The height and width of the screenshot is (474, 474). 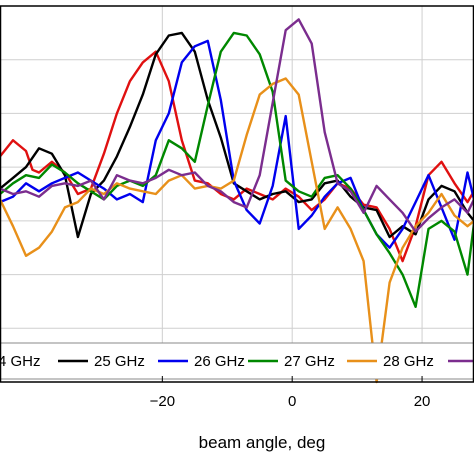 I want to click on x-tick-labels: −20 0 20, so click(x=290, y=393).